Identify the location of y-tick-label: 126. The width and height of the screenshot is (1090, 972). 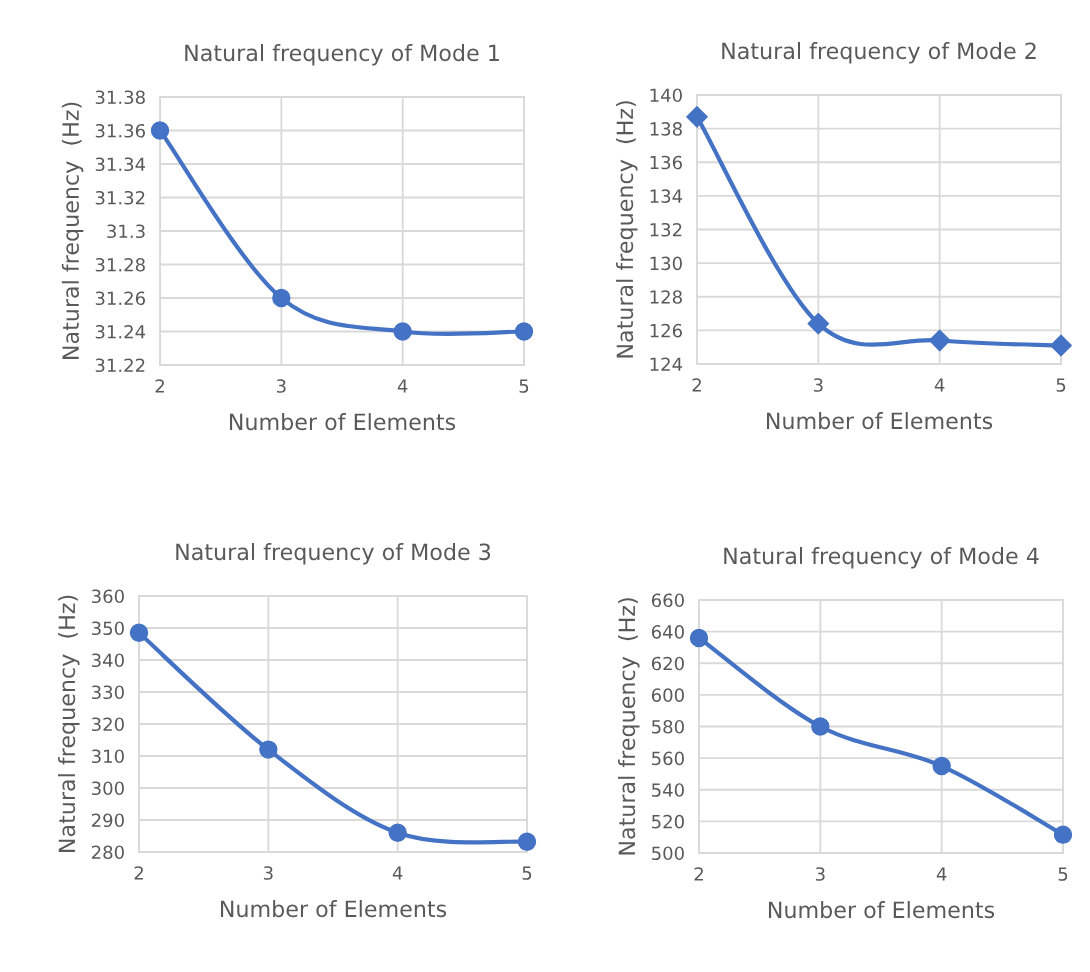
(666, 330).